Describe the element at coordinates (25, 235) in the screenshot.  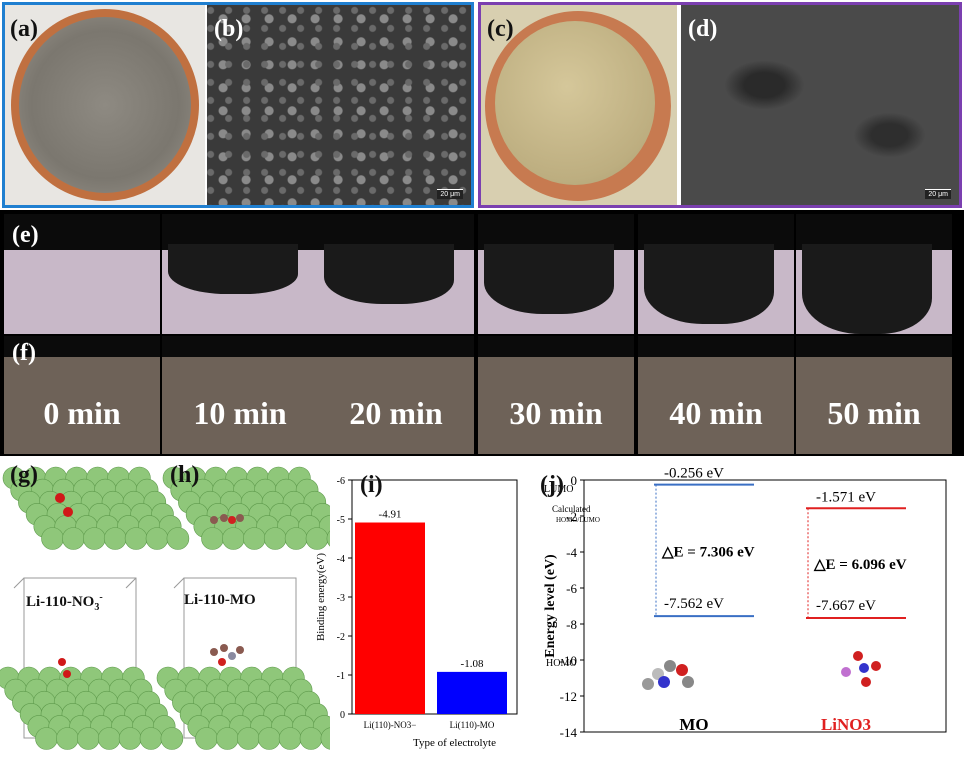
I see `label-e: (e)` at that location.